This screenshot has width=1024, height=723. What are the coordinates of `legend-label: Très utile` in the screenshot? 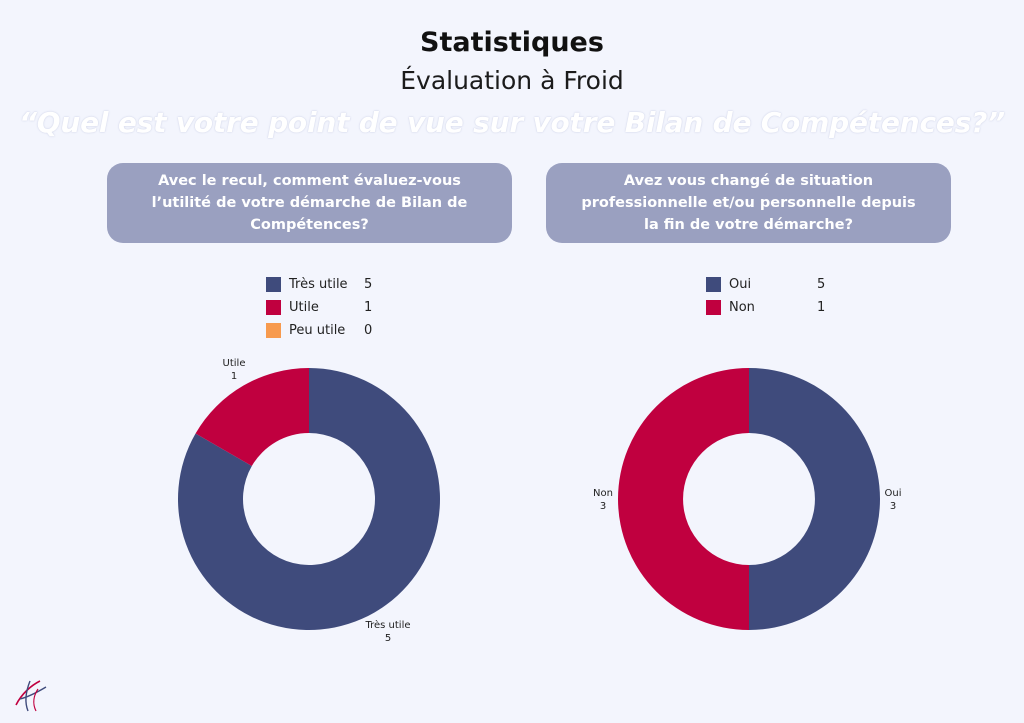 It's located at (318, 284).